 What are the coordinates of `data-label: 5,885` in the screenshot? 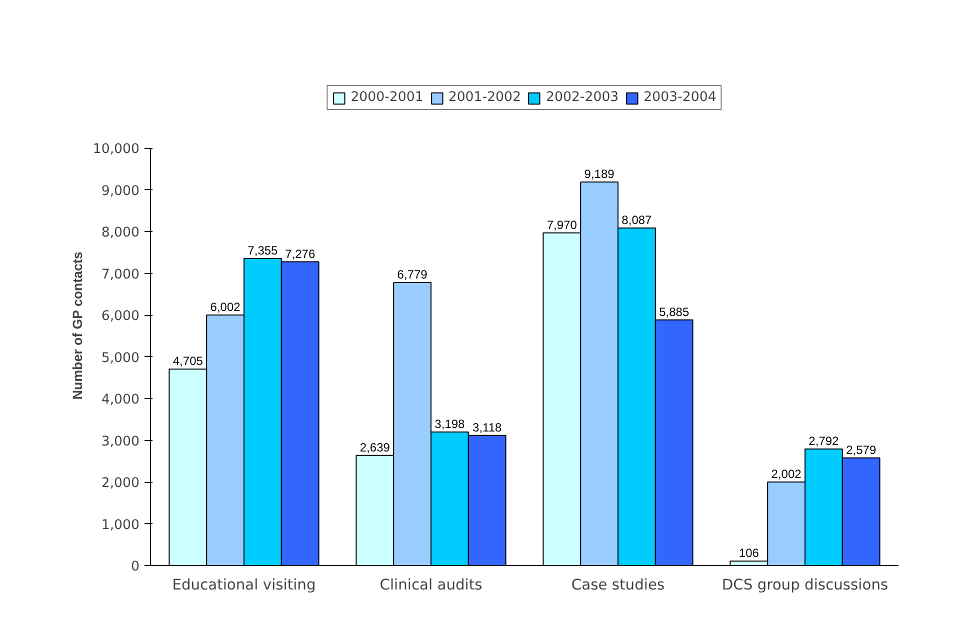 It's located at (674, 311).